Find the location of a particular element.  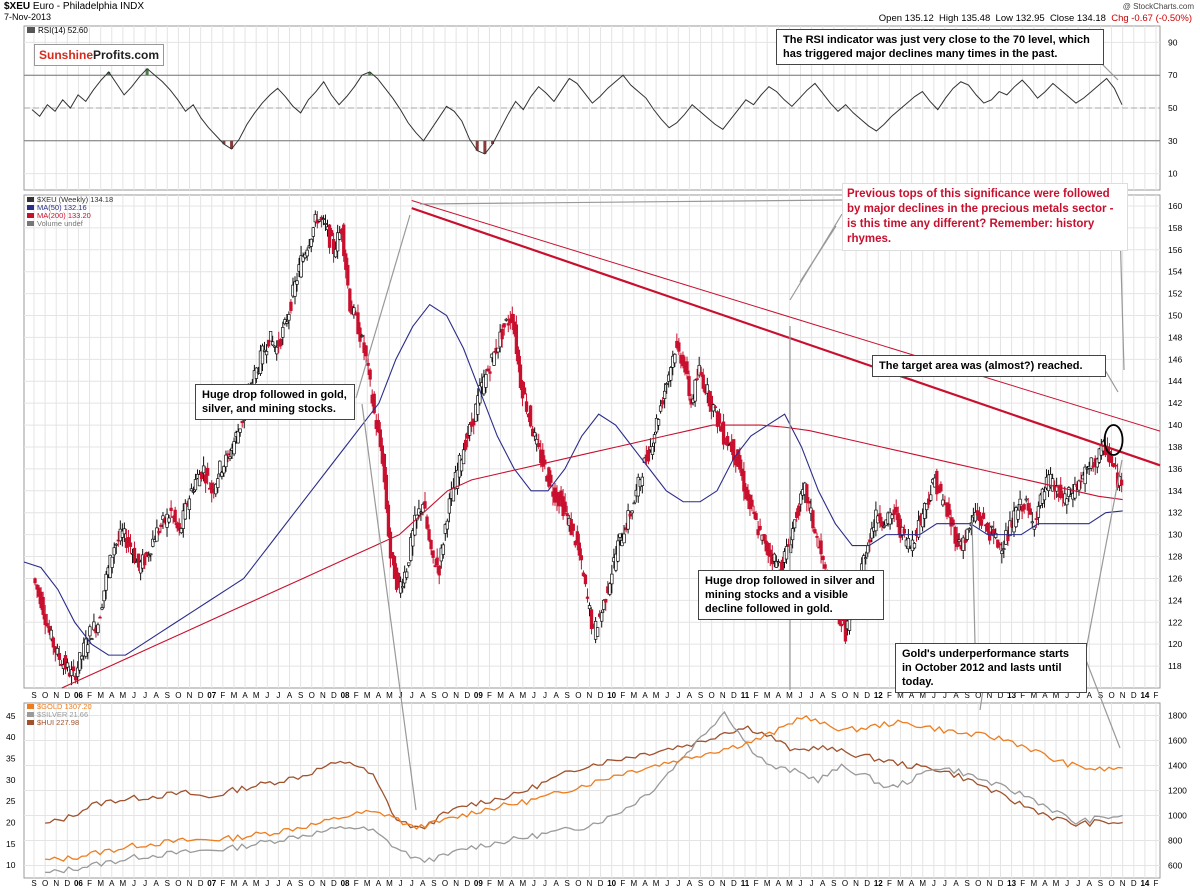

x-tick-label: 06 is located at coordinates (78, 695).